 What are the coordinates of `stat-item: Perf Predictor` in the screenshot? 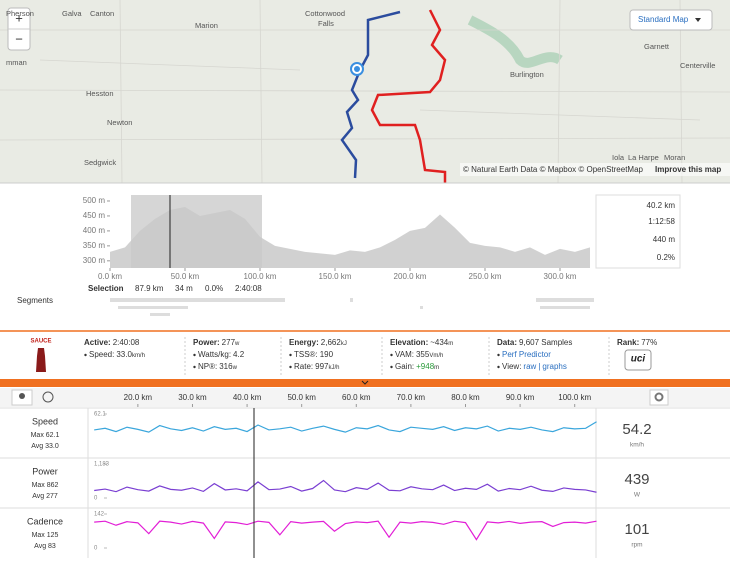 It's located at (526, 354).